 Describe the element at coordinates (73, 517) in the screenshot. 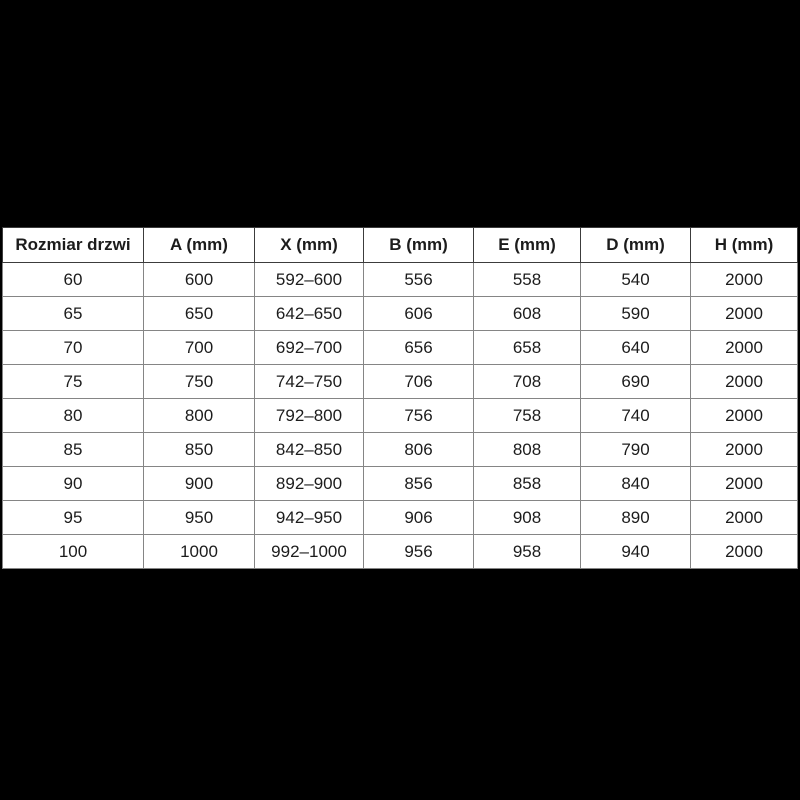

I see `table-cell: 95` at that location.